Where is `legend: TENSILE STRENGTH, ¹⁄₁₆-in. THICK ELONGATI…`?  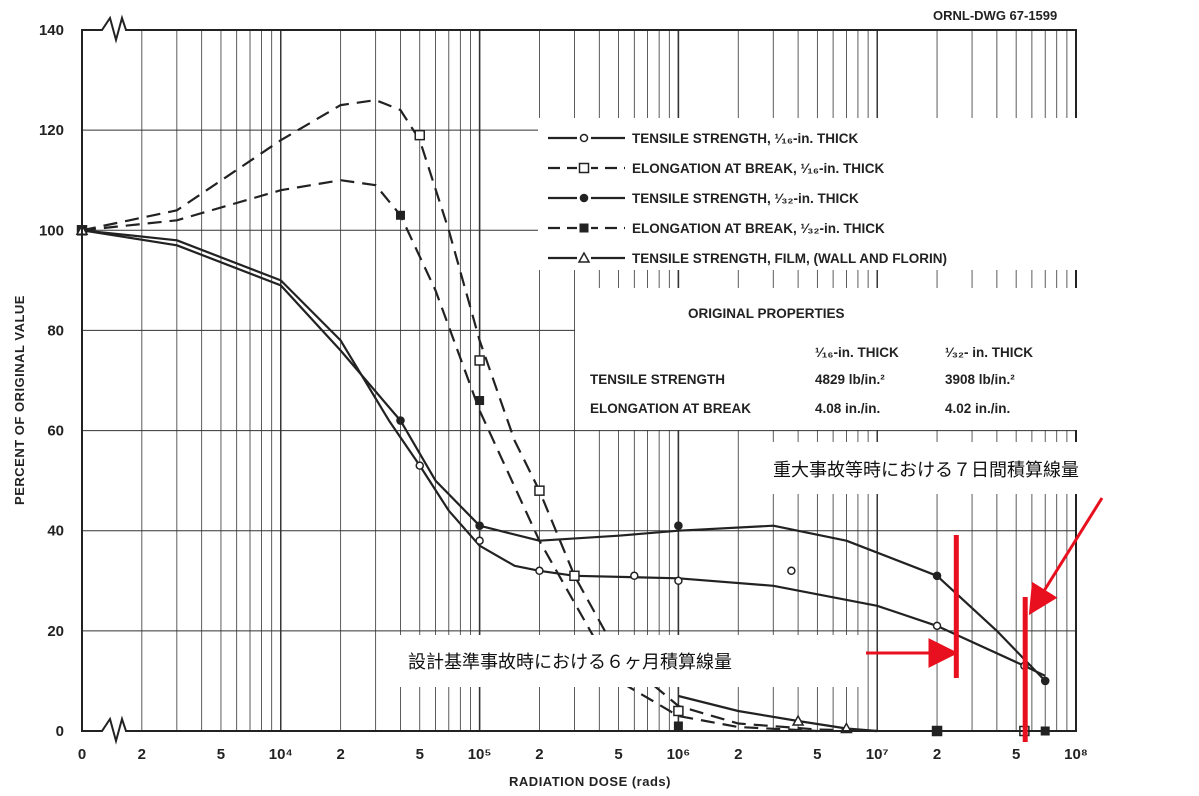
legend: TENSILE STRENGTH, ¹⁄₁₆-in. THICK ELONGATI… is located at coordinates (747, 198).